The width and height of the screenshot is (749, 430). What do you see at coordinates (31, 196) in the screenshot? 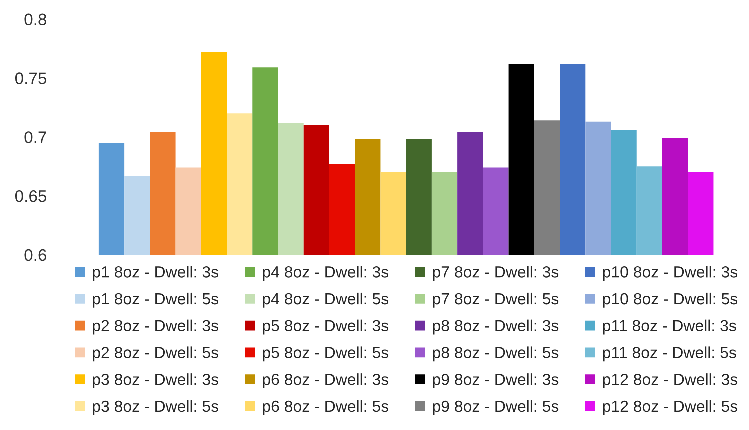
I see `y-tick-label: 0.65` at bounding box center [31, 196].